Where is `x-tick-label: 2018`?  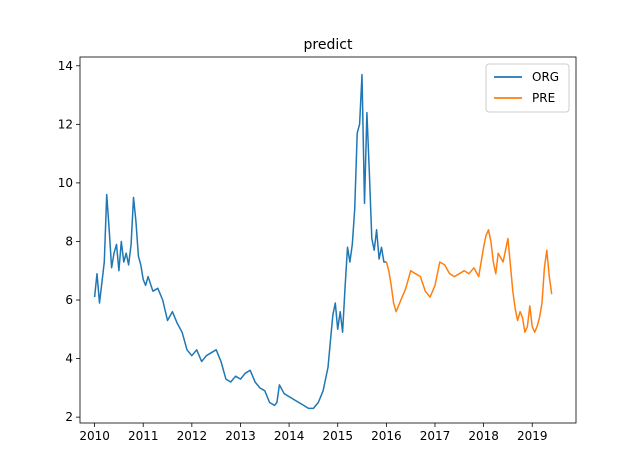
x-tick-label: 2018 is located at coordinates (483, 436).